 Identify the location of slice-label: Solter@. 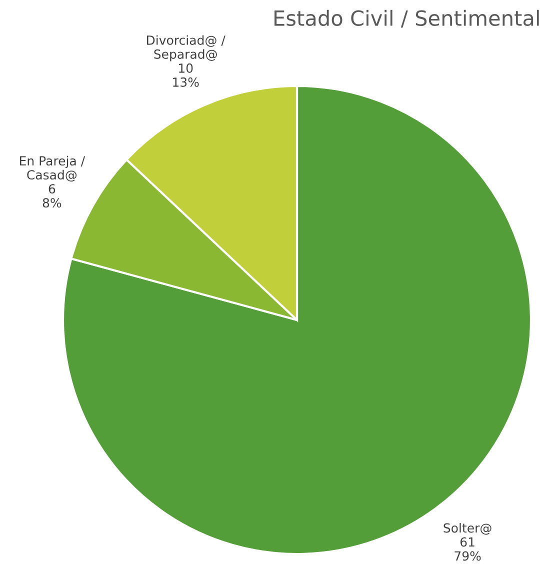
(468, 529).